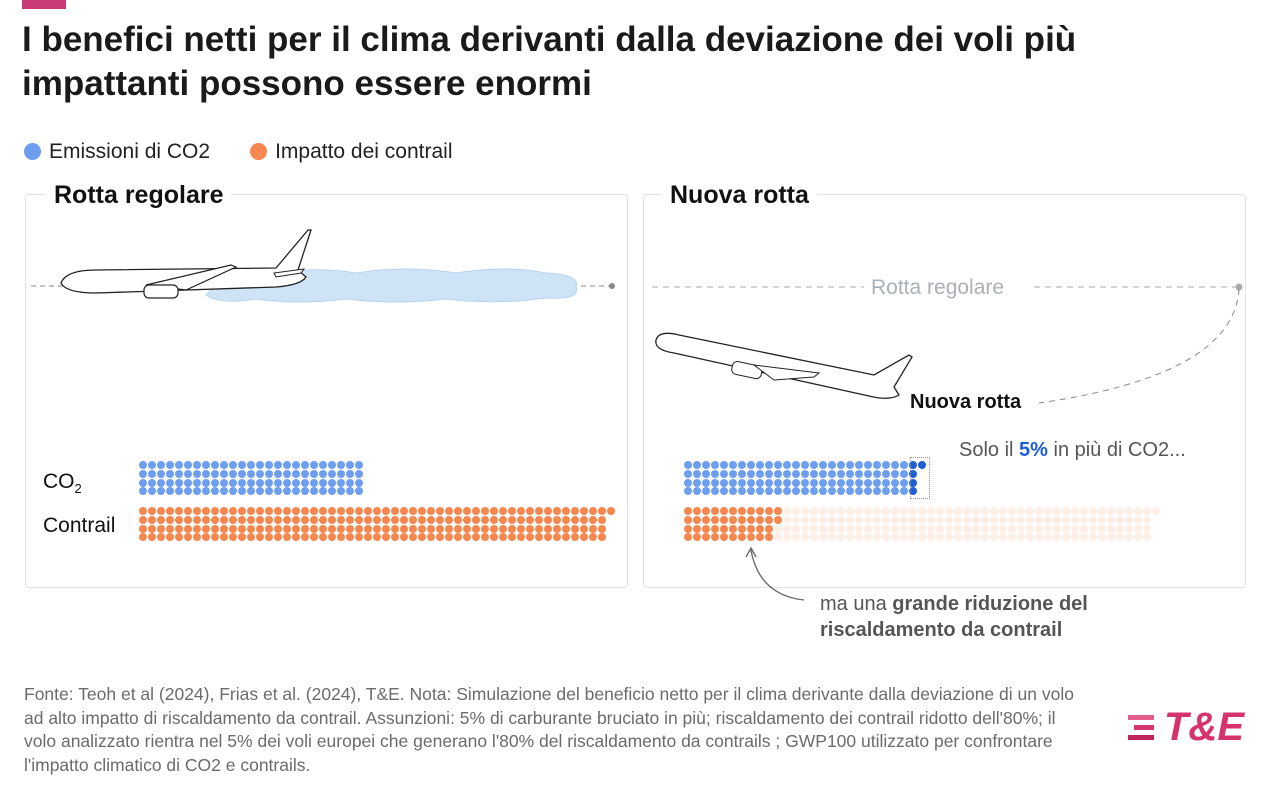 Image resolution: width=1280 pixels, height=803 pixels. Describe the element at coordinates (259, 151) in the screenshot. I see `contrail-dot-icon` at that location.